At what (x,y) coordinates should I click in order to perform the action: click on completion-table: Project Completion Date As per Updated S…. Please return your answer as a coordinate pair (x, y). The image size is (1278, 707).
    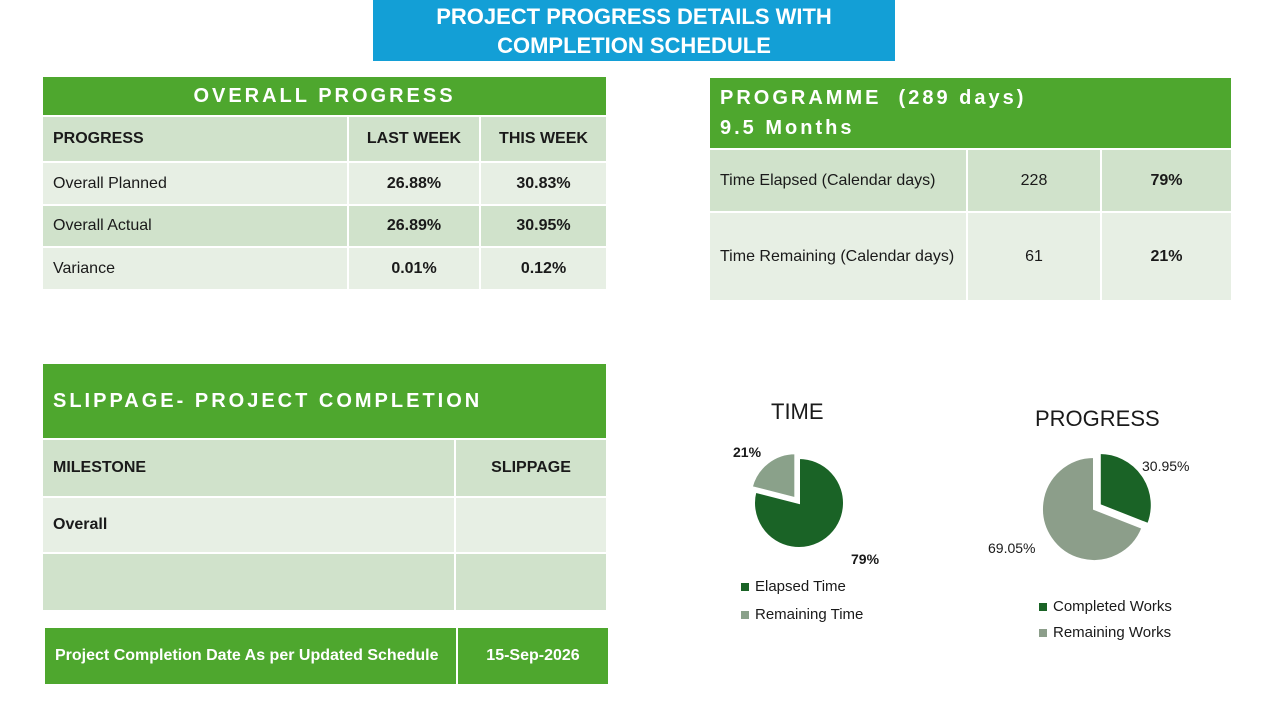
    Looking at the image, I should click on (326, 656).